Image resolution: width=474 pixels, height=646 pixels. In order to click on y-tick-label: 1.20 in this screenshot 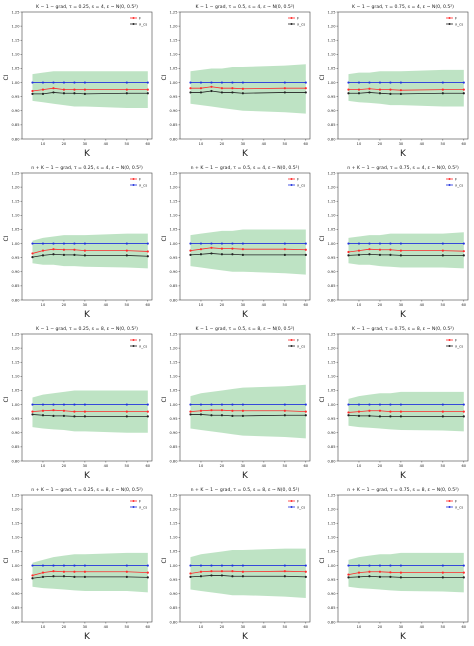, I will do `click(15, 26)`.